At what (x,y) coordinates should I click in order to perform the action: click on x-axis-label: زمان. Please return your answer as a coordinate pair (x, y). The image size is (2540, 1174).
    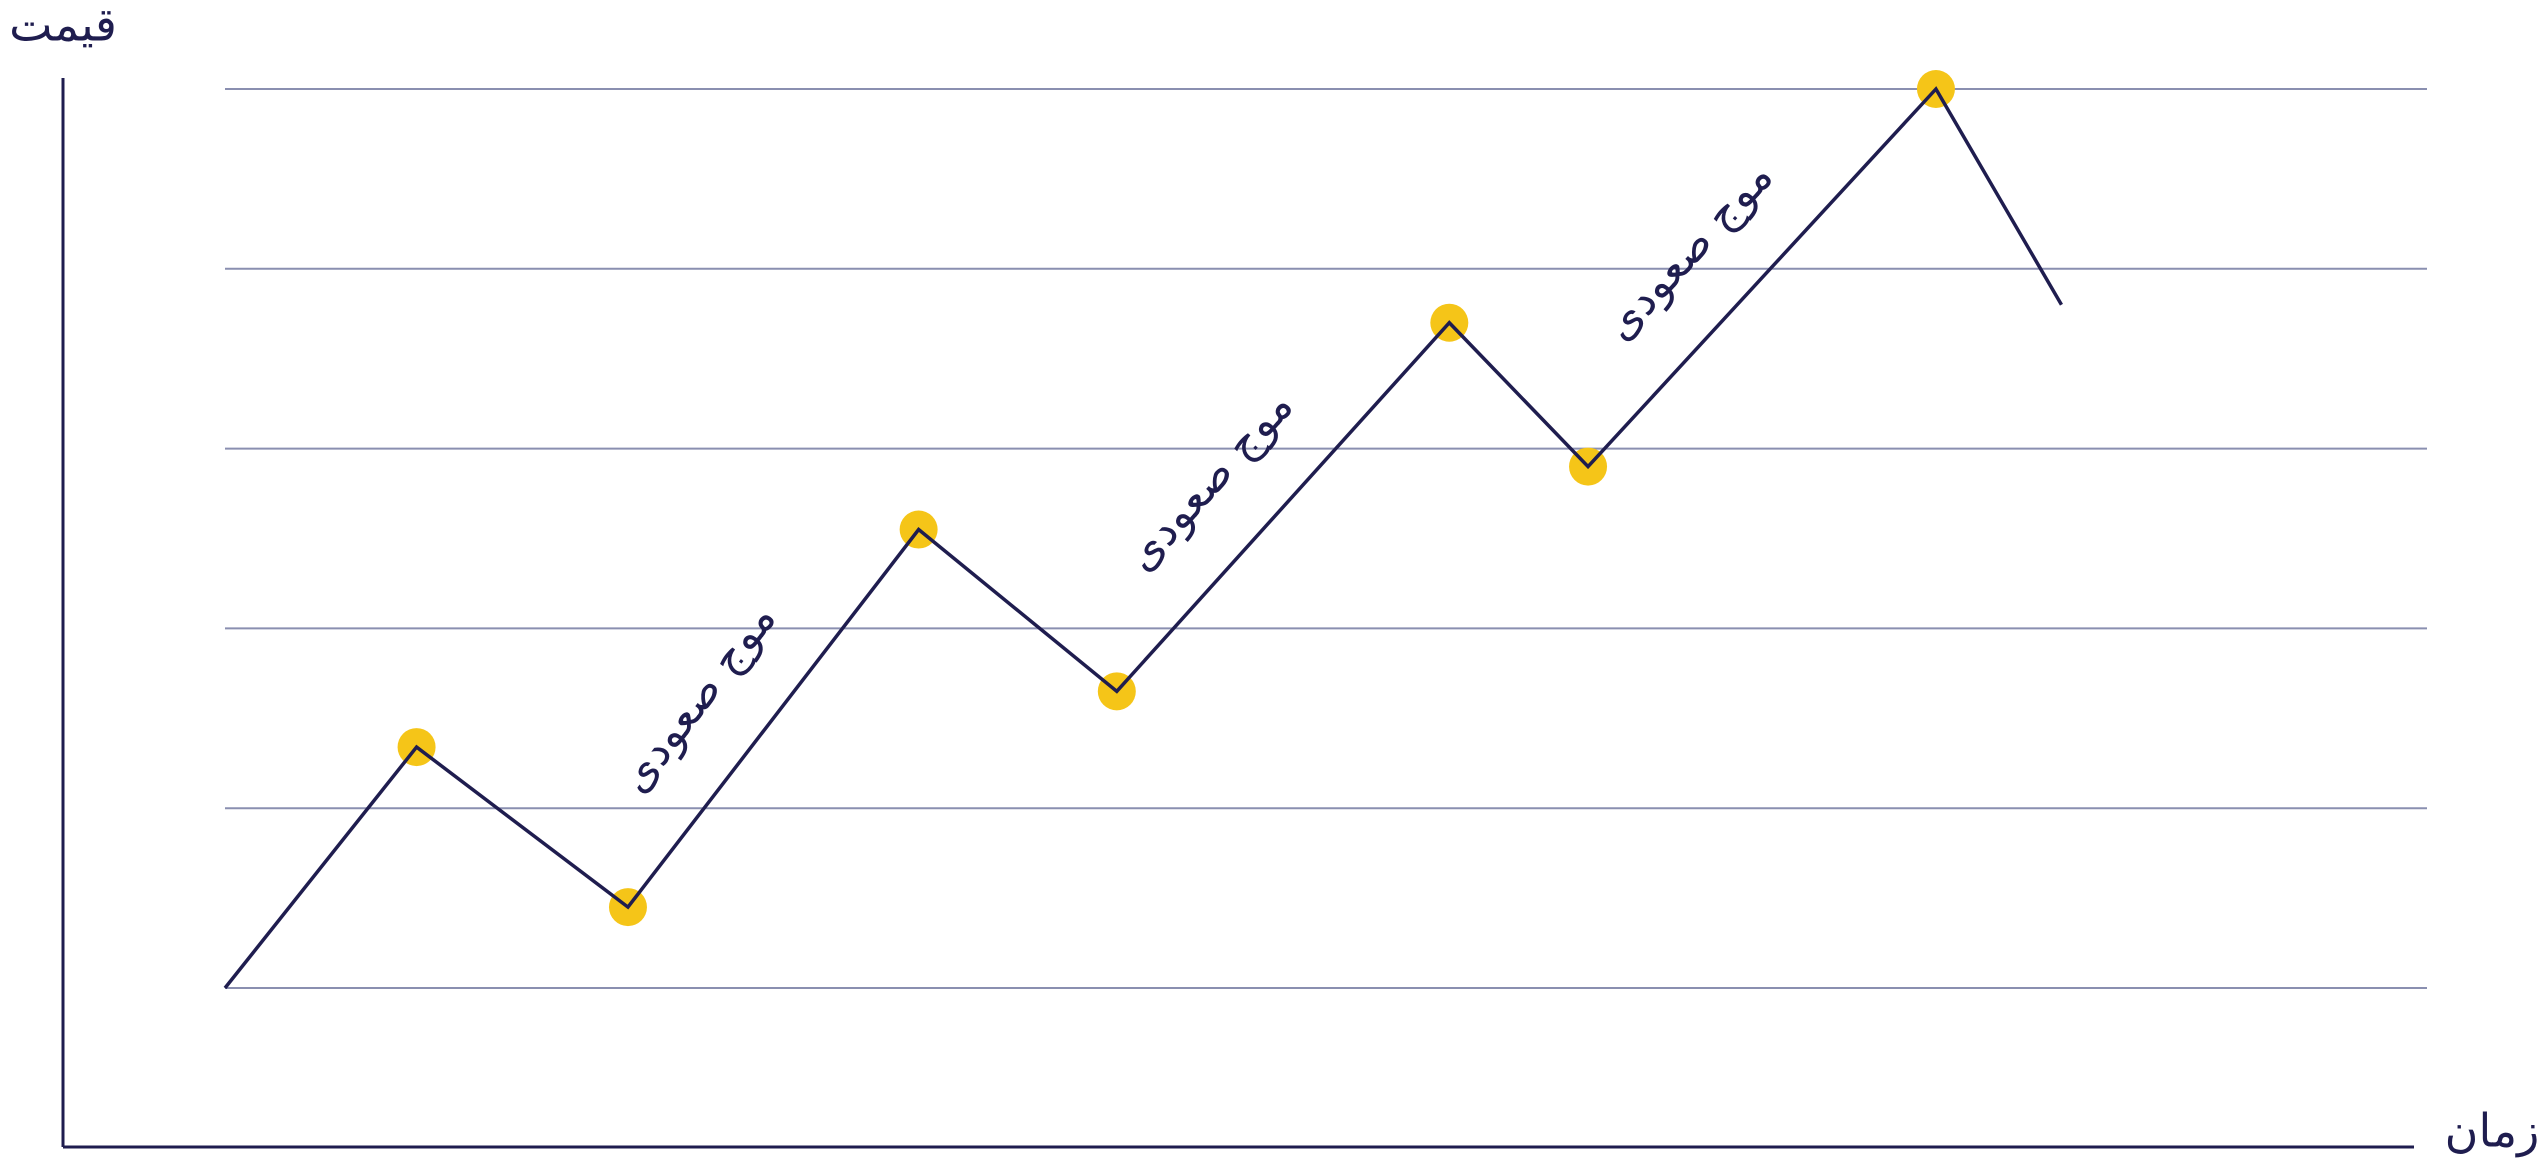
    Looking at the image, I should click on (2492, 1131).